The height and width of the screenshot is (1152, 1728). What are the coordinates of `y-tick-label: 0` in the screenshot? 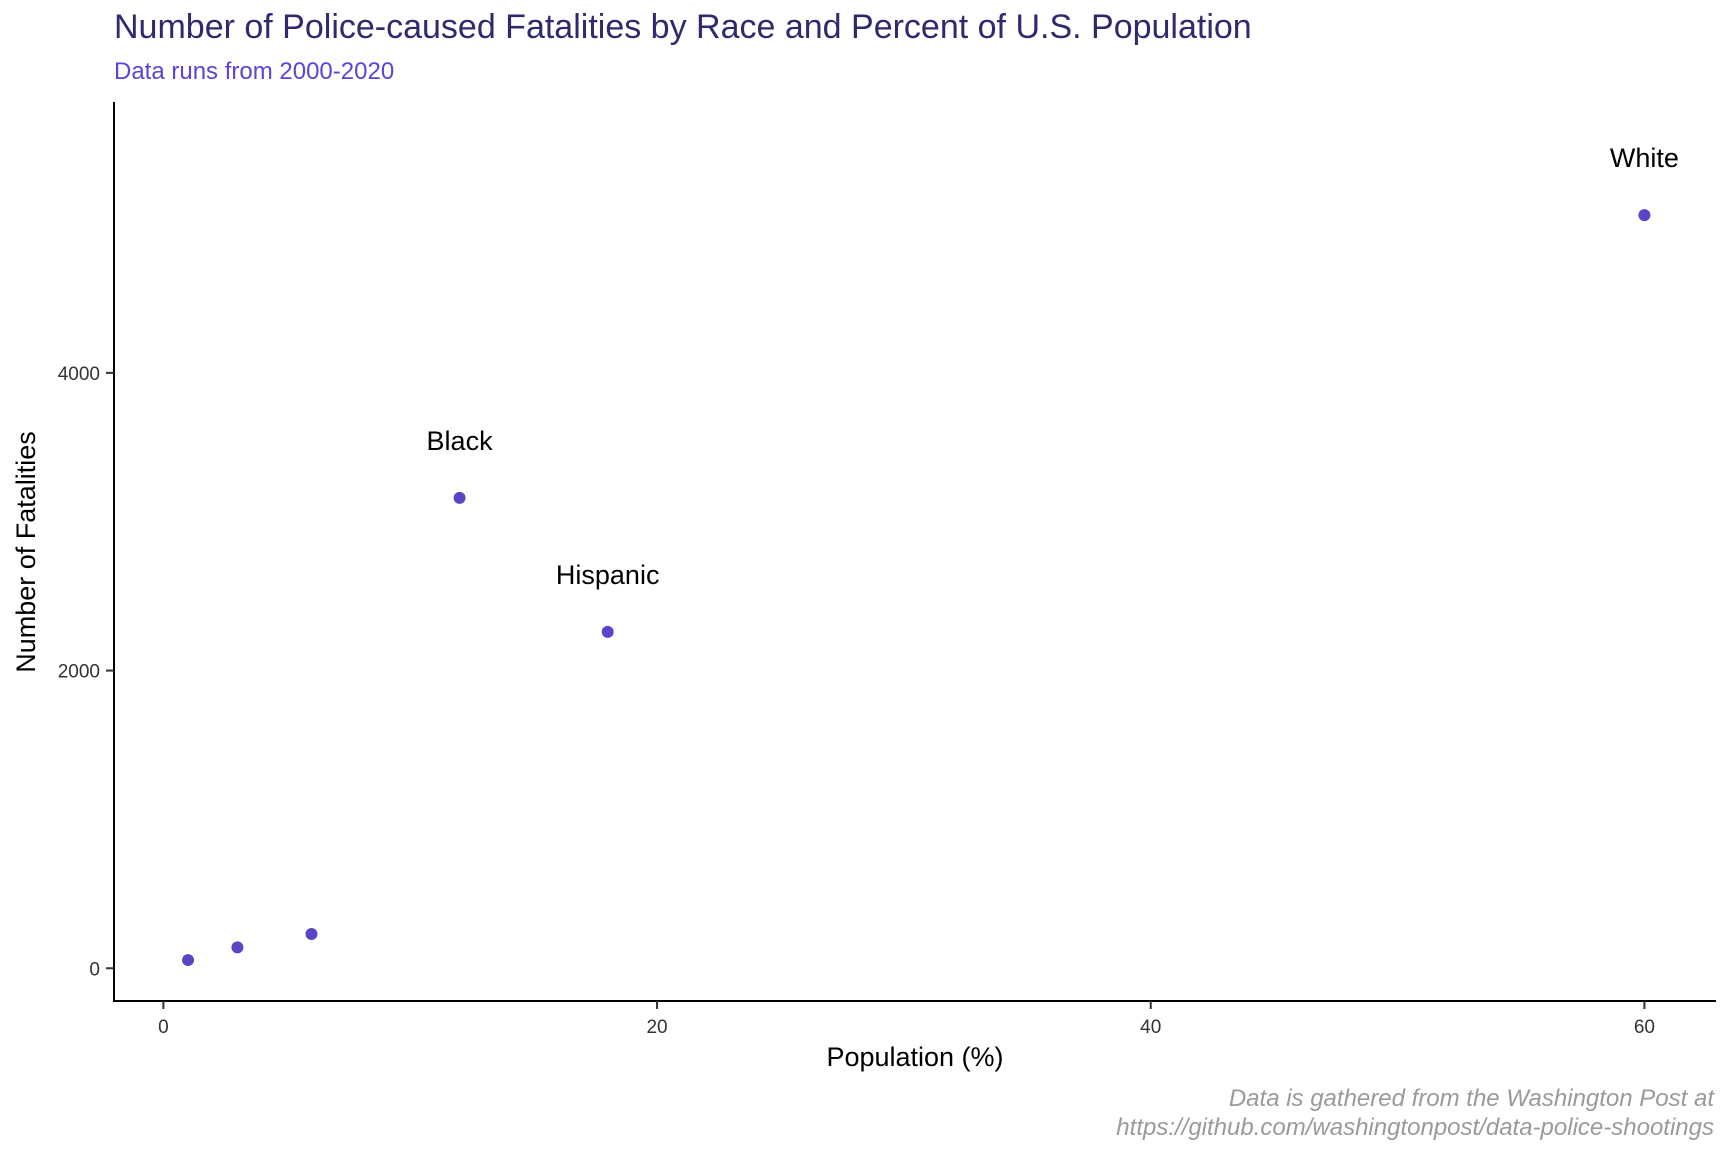 It's located at (94, 969).